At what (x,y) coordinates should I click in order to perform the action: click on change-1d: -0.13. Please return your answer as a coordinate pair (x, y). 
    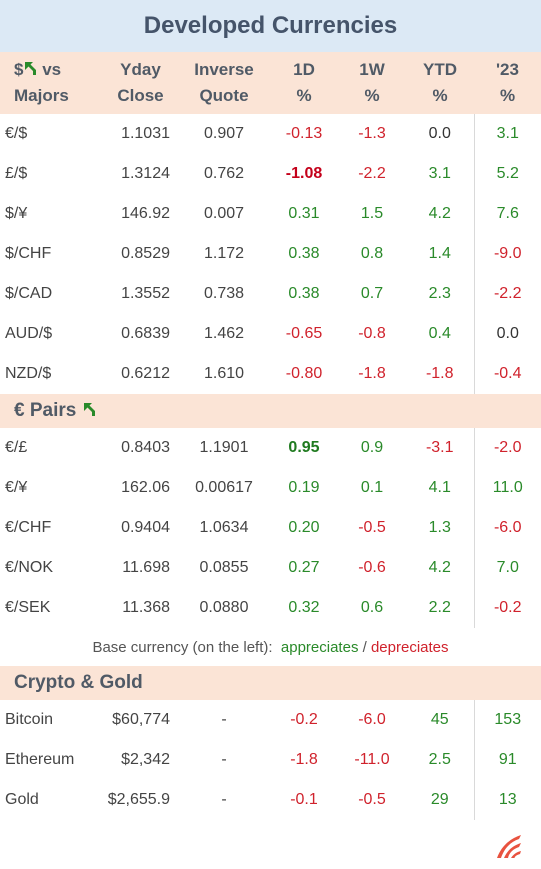
    Looking at the image, I should click on (304, 133).